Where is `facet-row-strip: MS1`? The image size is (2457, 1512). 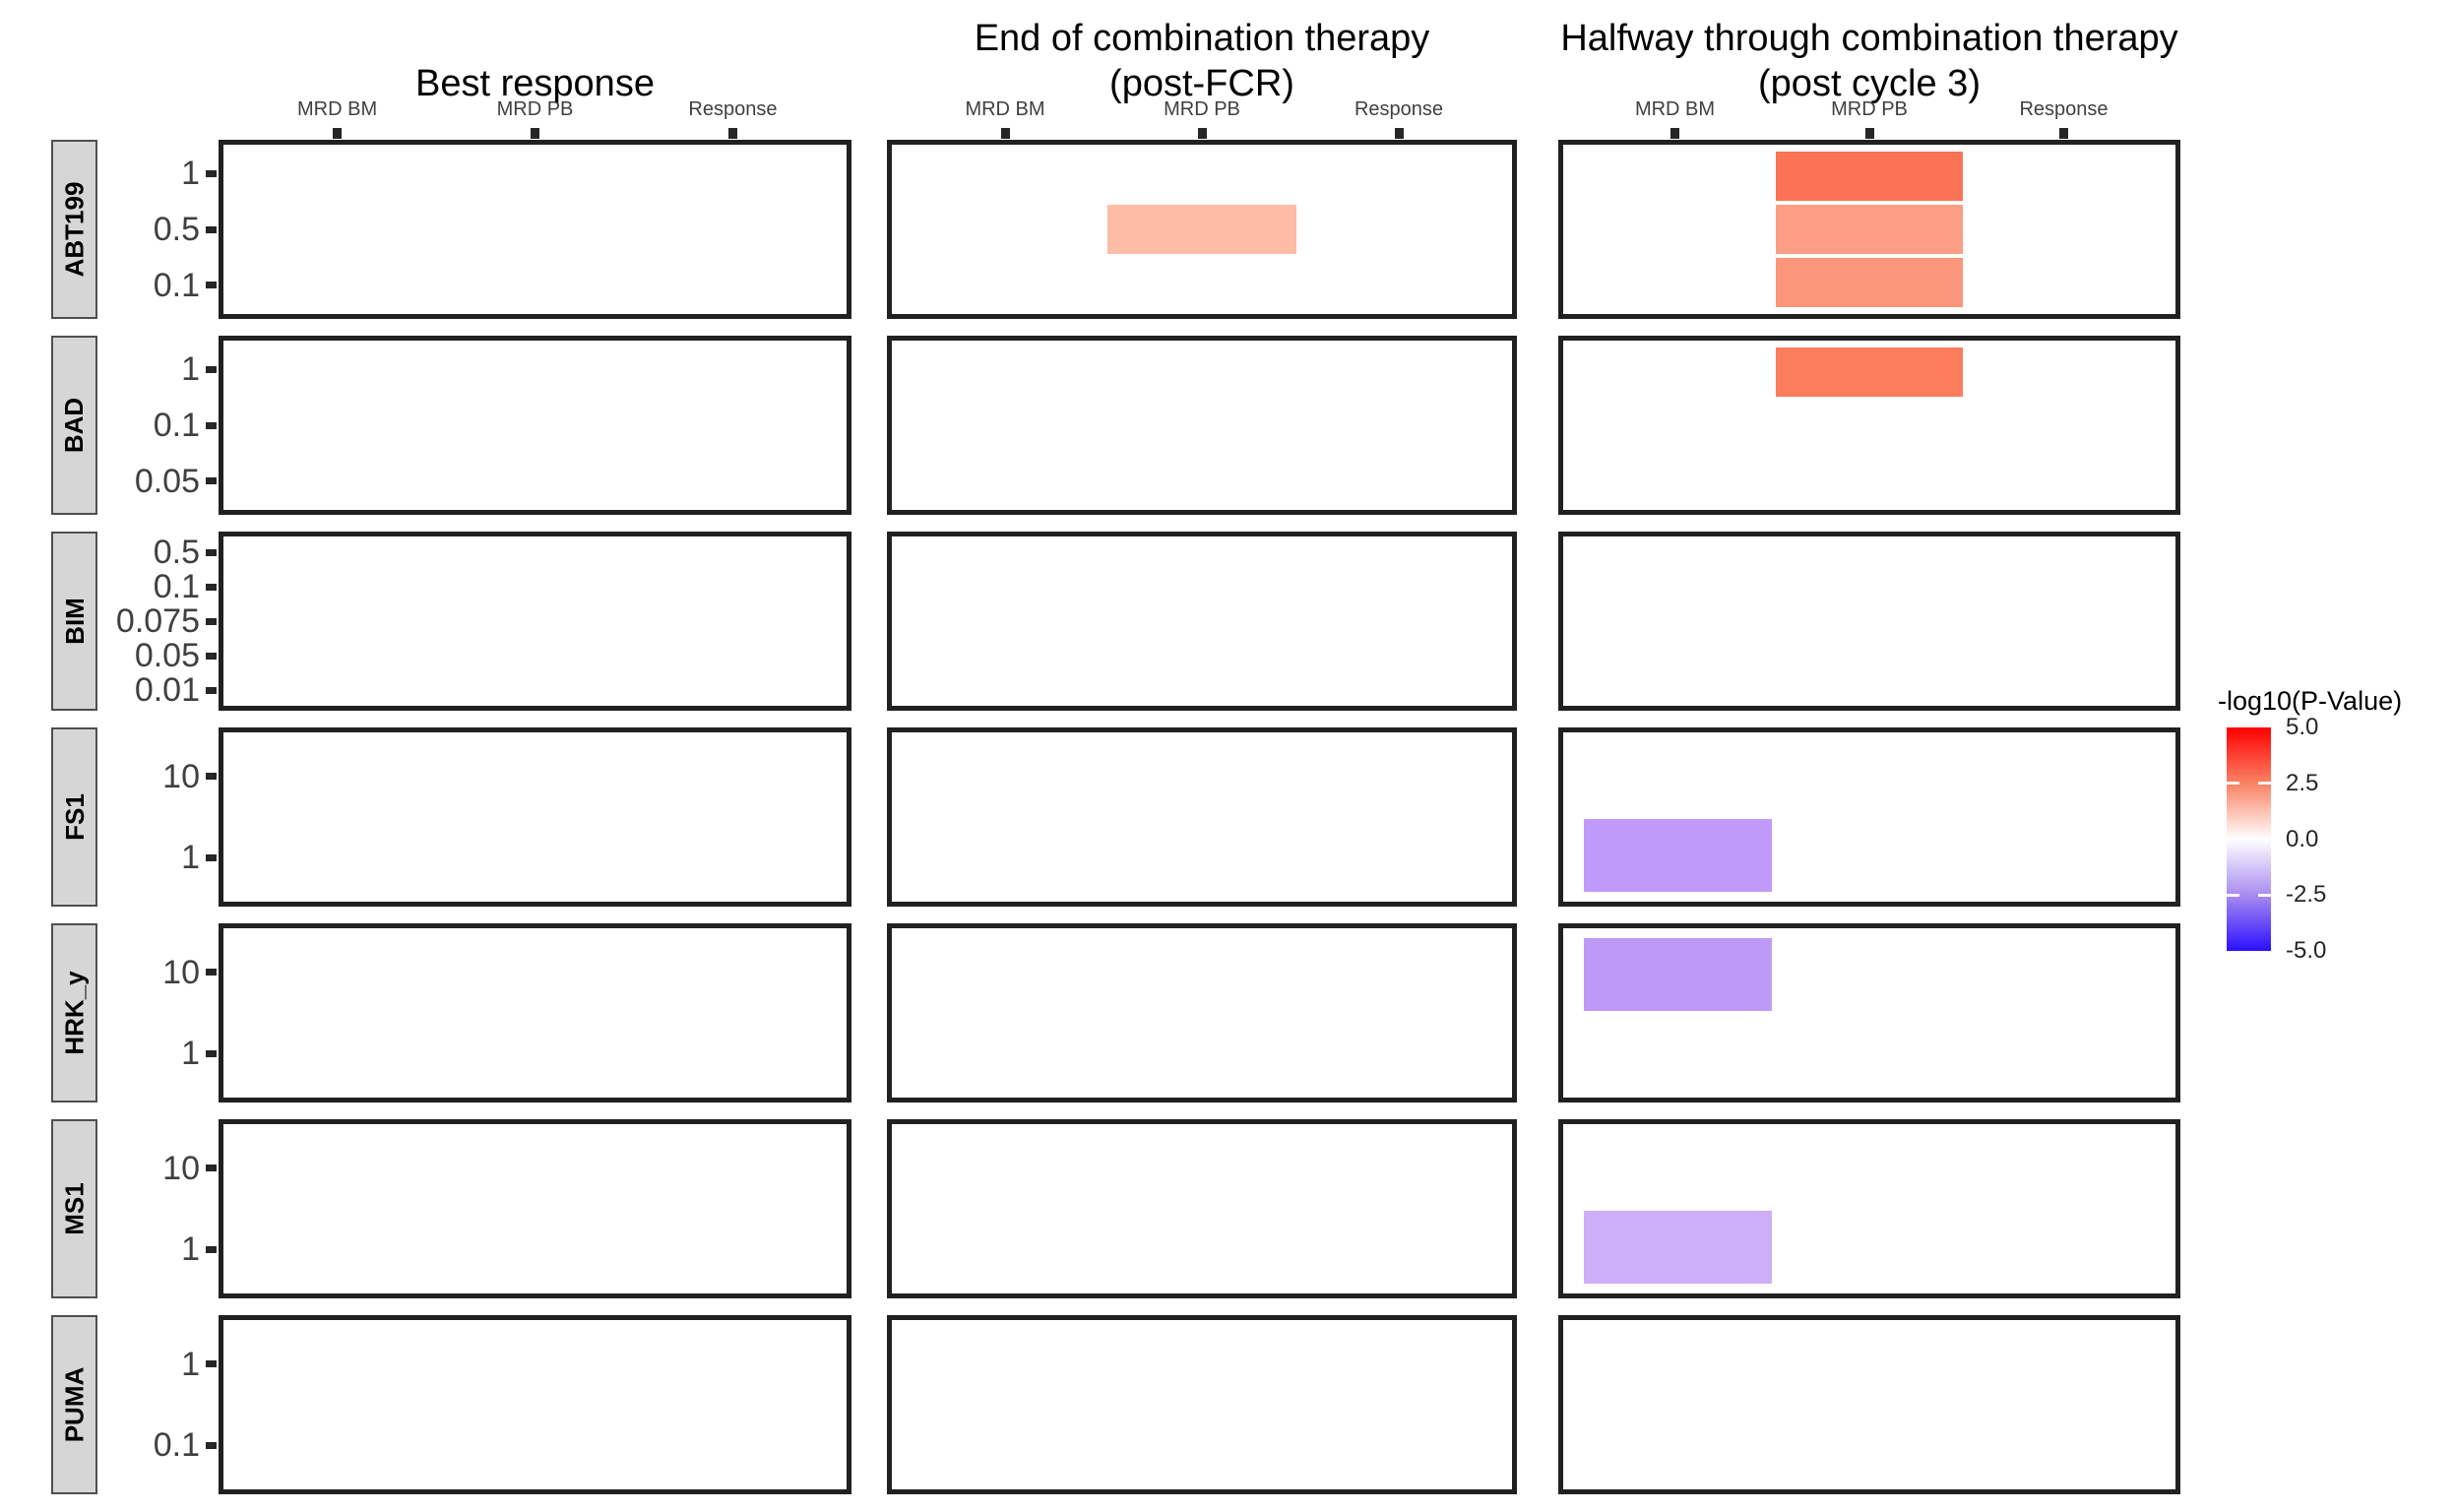 facet-row-strip: MS1 is located at coordinates (74, 1208).